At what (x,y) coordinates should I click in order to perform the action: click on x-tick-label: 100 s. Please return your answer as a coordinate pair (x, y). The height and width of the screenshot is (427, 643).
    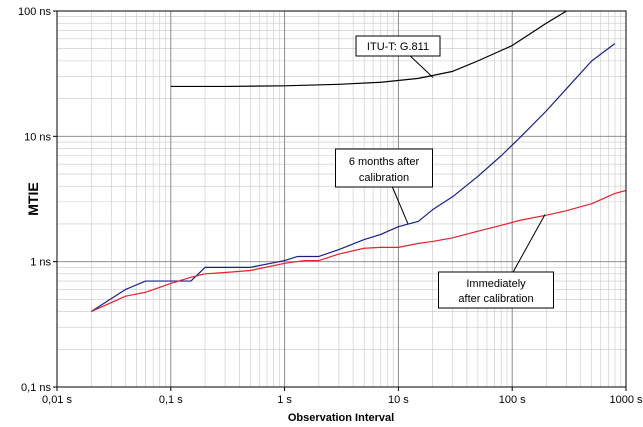
    Looking at the image, I should click on (512, 400).